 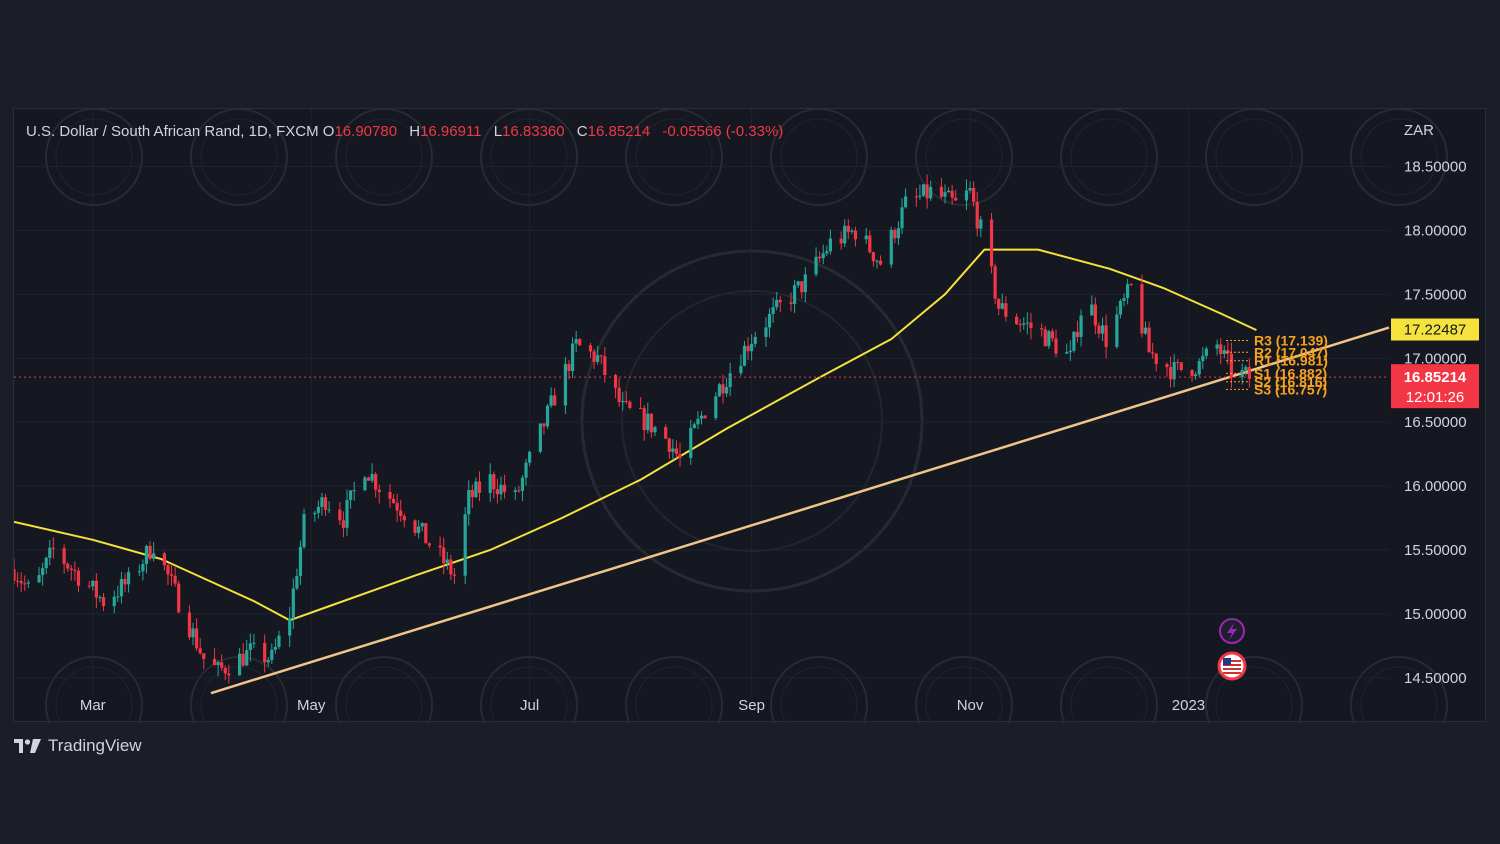 I want to click on close-label: C, so click(x=582, y=131).